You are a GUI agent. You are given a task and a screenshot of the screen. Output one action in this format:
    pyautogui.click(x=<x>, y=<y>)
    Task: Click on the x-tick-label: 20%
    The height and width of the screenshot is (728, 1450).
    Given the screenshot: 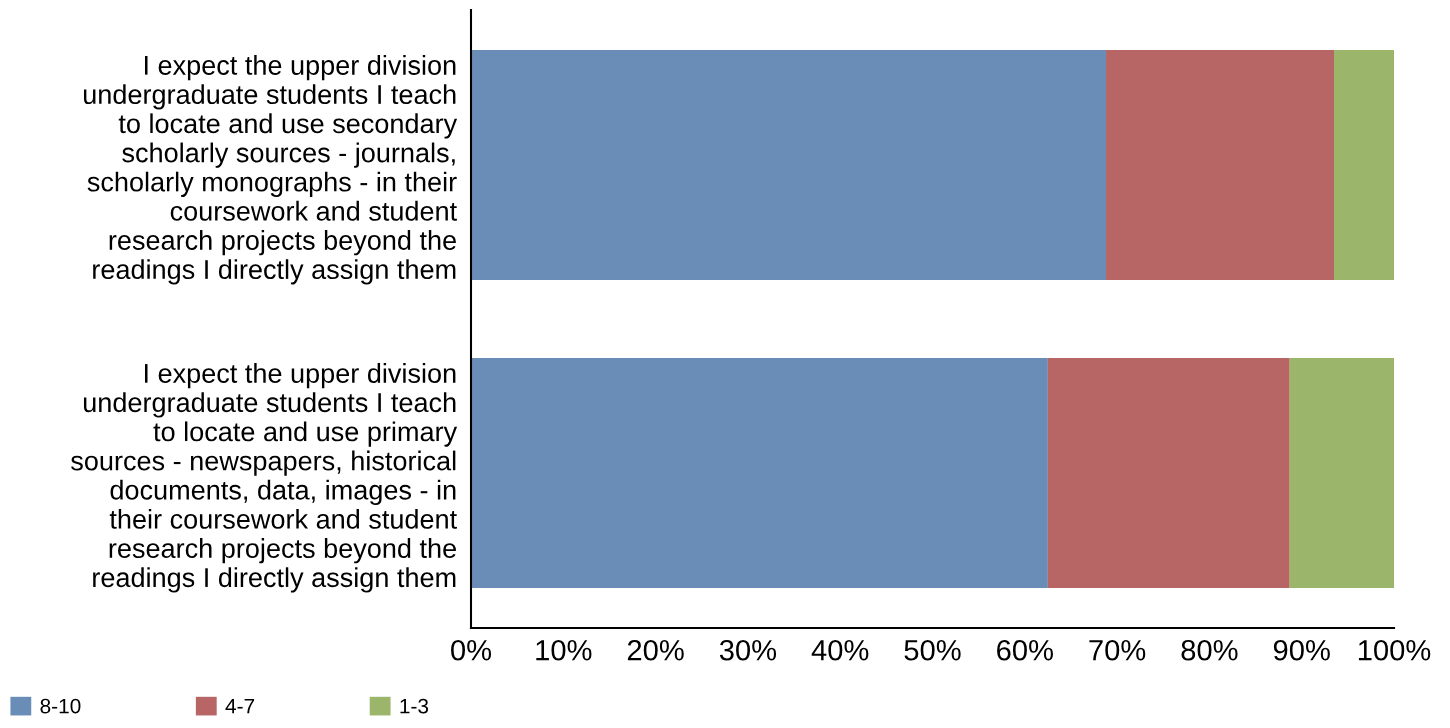 What is the action you would take?
    pyautogui.click(x=655, y=650)
    